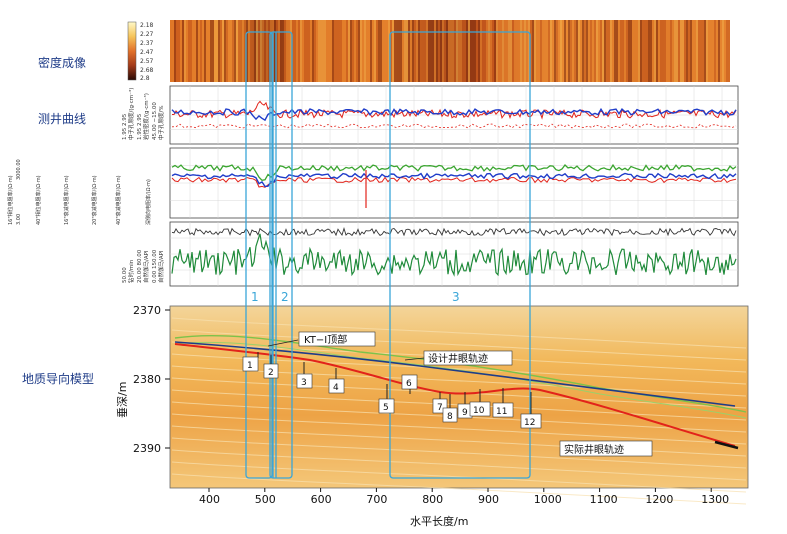 The height and width of the screenshot is (534, 787). I want to click on colorbar-tick: 2.57, so click(147, 61).